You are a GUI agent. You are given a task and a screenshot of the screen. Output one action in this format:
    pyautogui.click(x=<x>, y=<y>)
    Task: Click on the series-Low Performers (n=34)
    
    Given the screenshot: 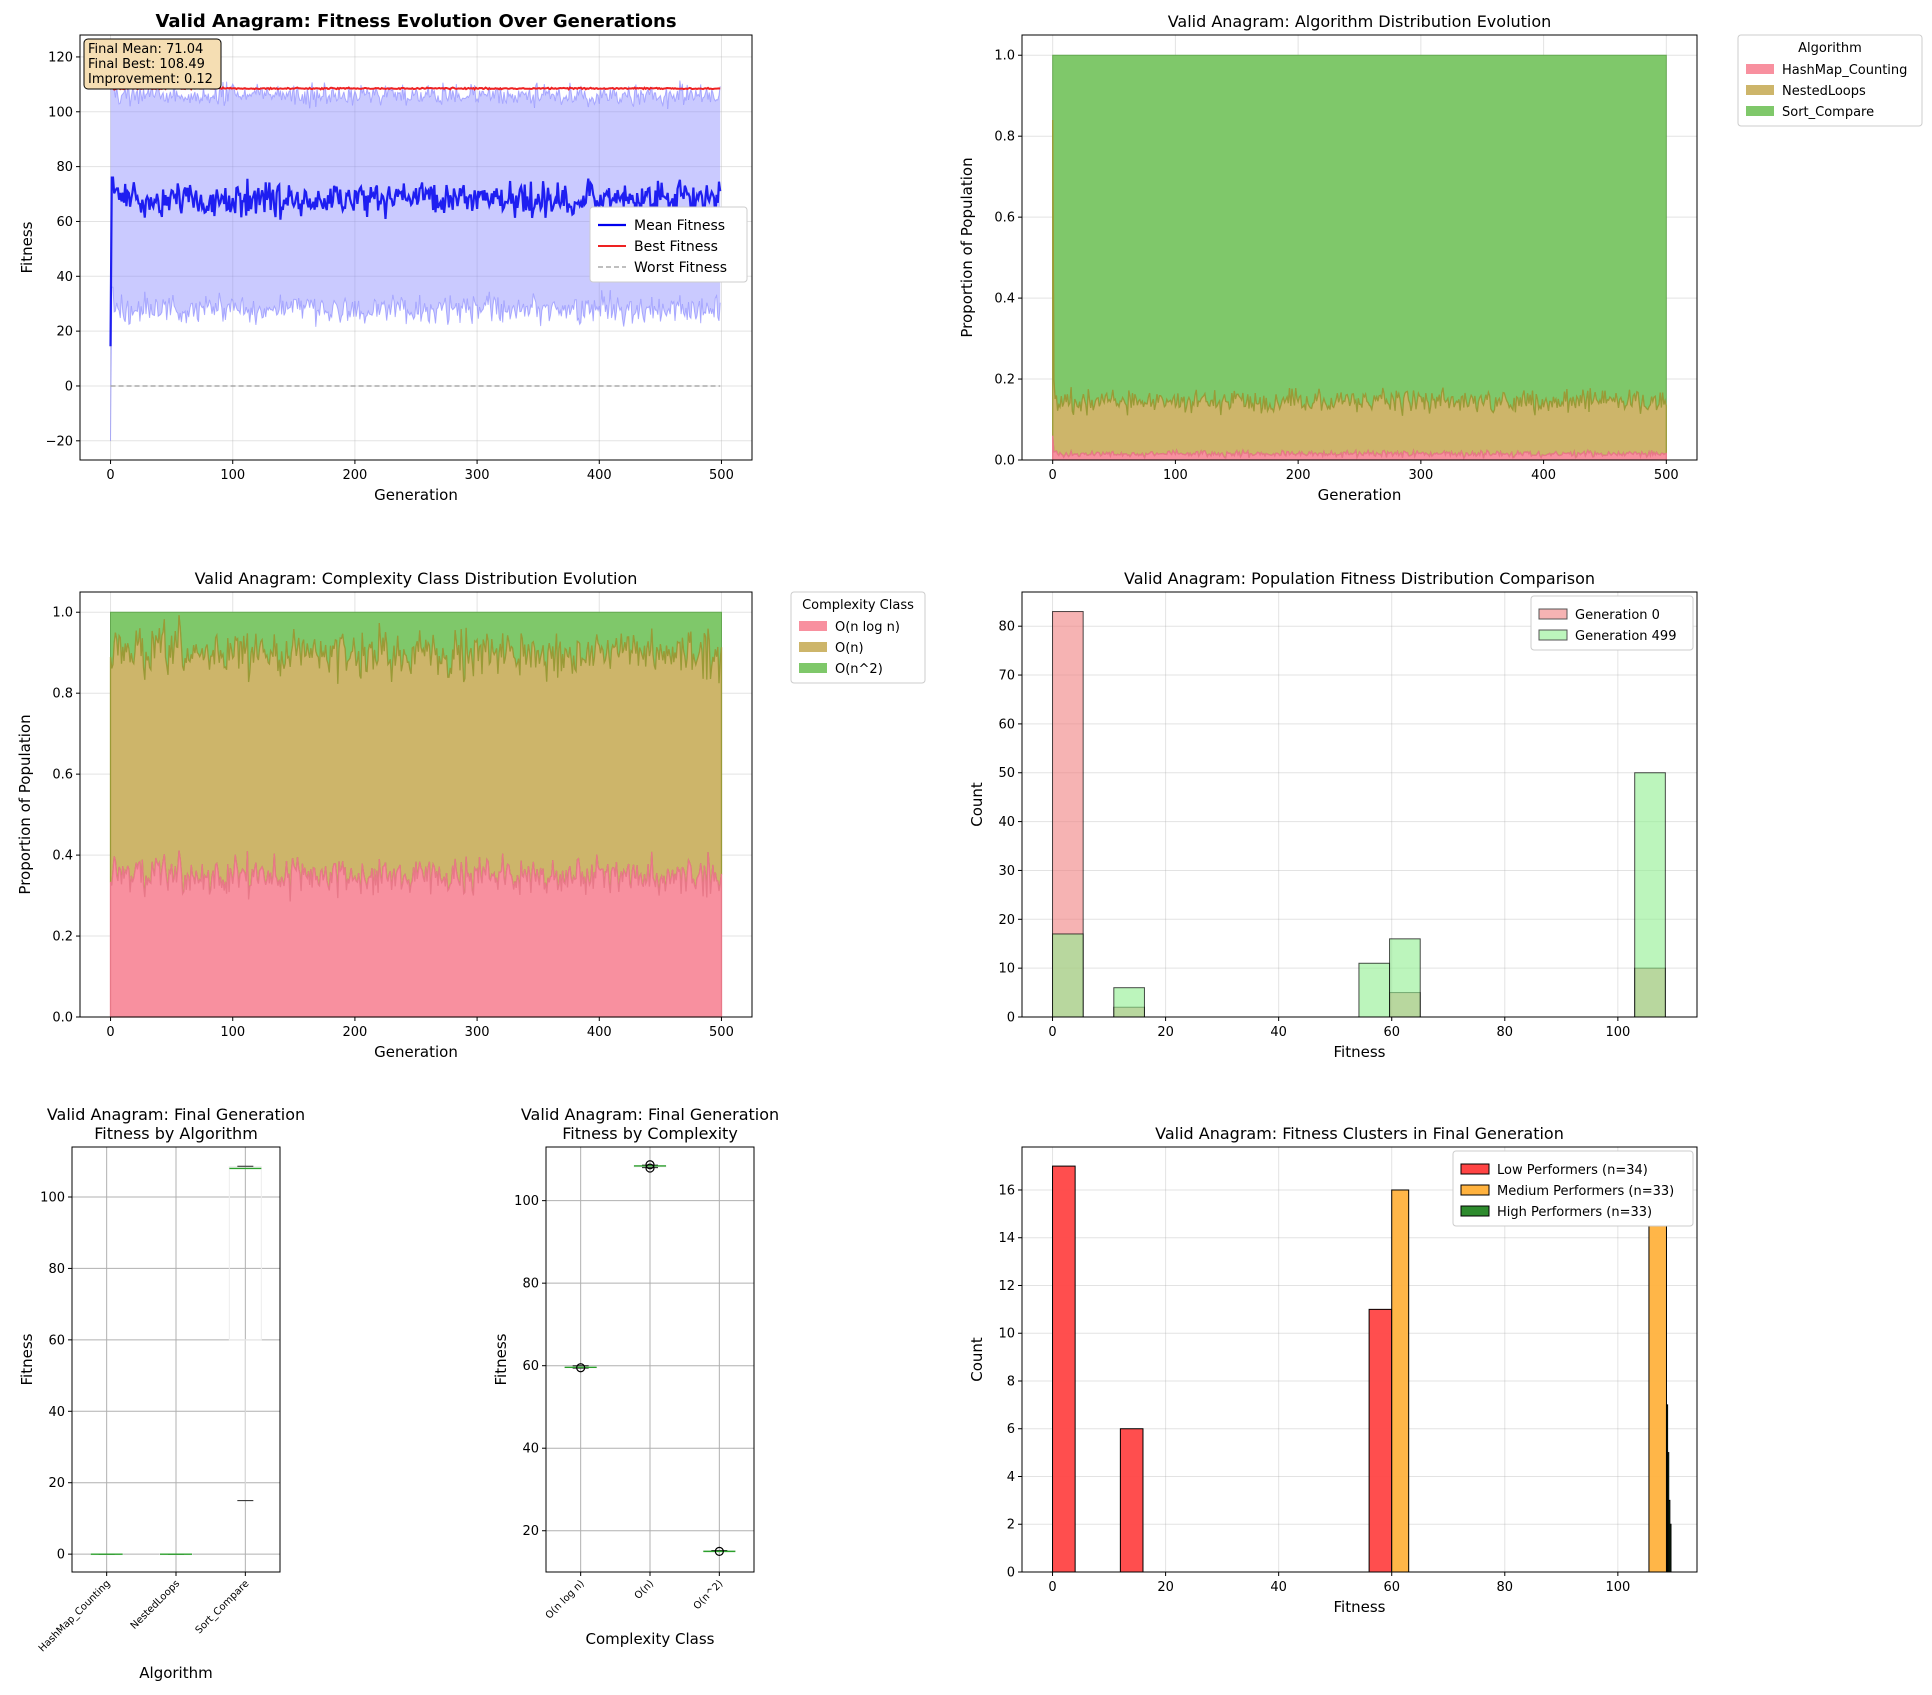 What is the action you would take?
    pyautogui.click(x=1222, y=1369)
    